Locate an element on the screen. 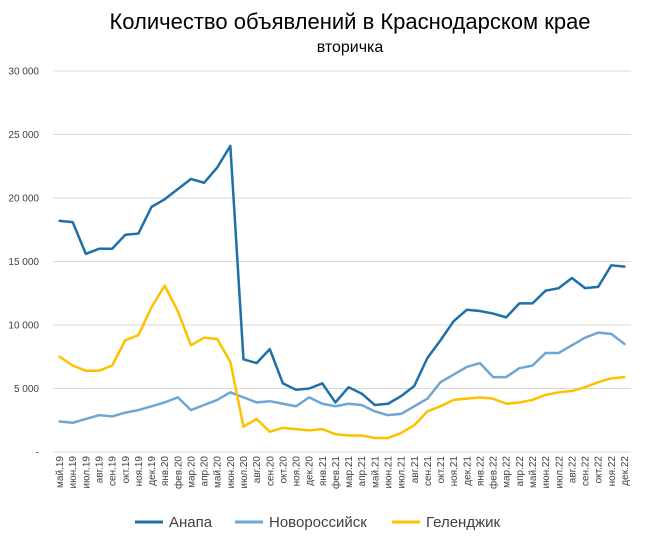  x-tick-label: дек.22 is located at coordinates (625, 471).